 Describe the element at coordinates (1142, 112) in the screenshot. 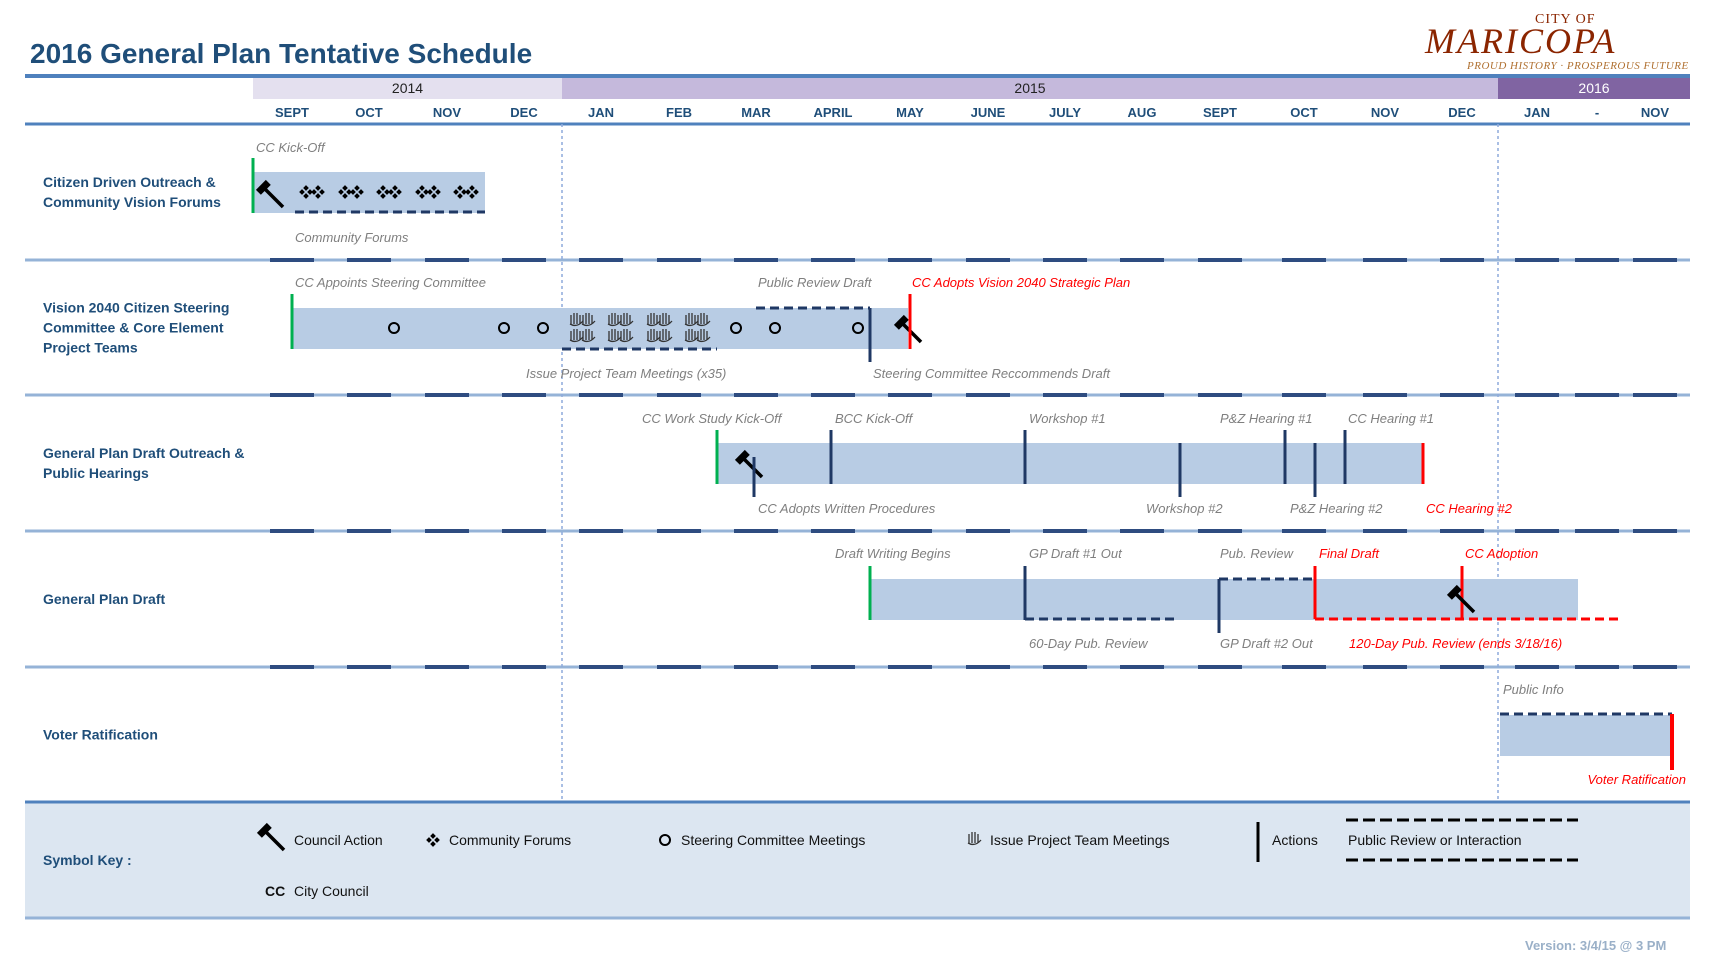

I see `month-label: AUG` at that location.